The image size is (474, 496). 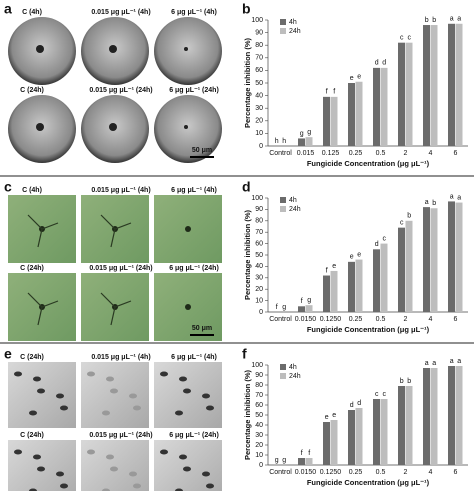 I want to click on photo-caption: C (4h), so click(x=32, y=12).